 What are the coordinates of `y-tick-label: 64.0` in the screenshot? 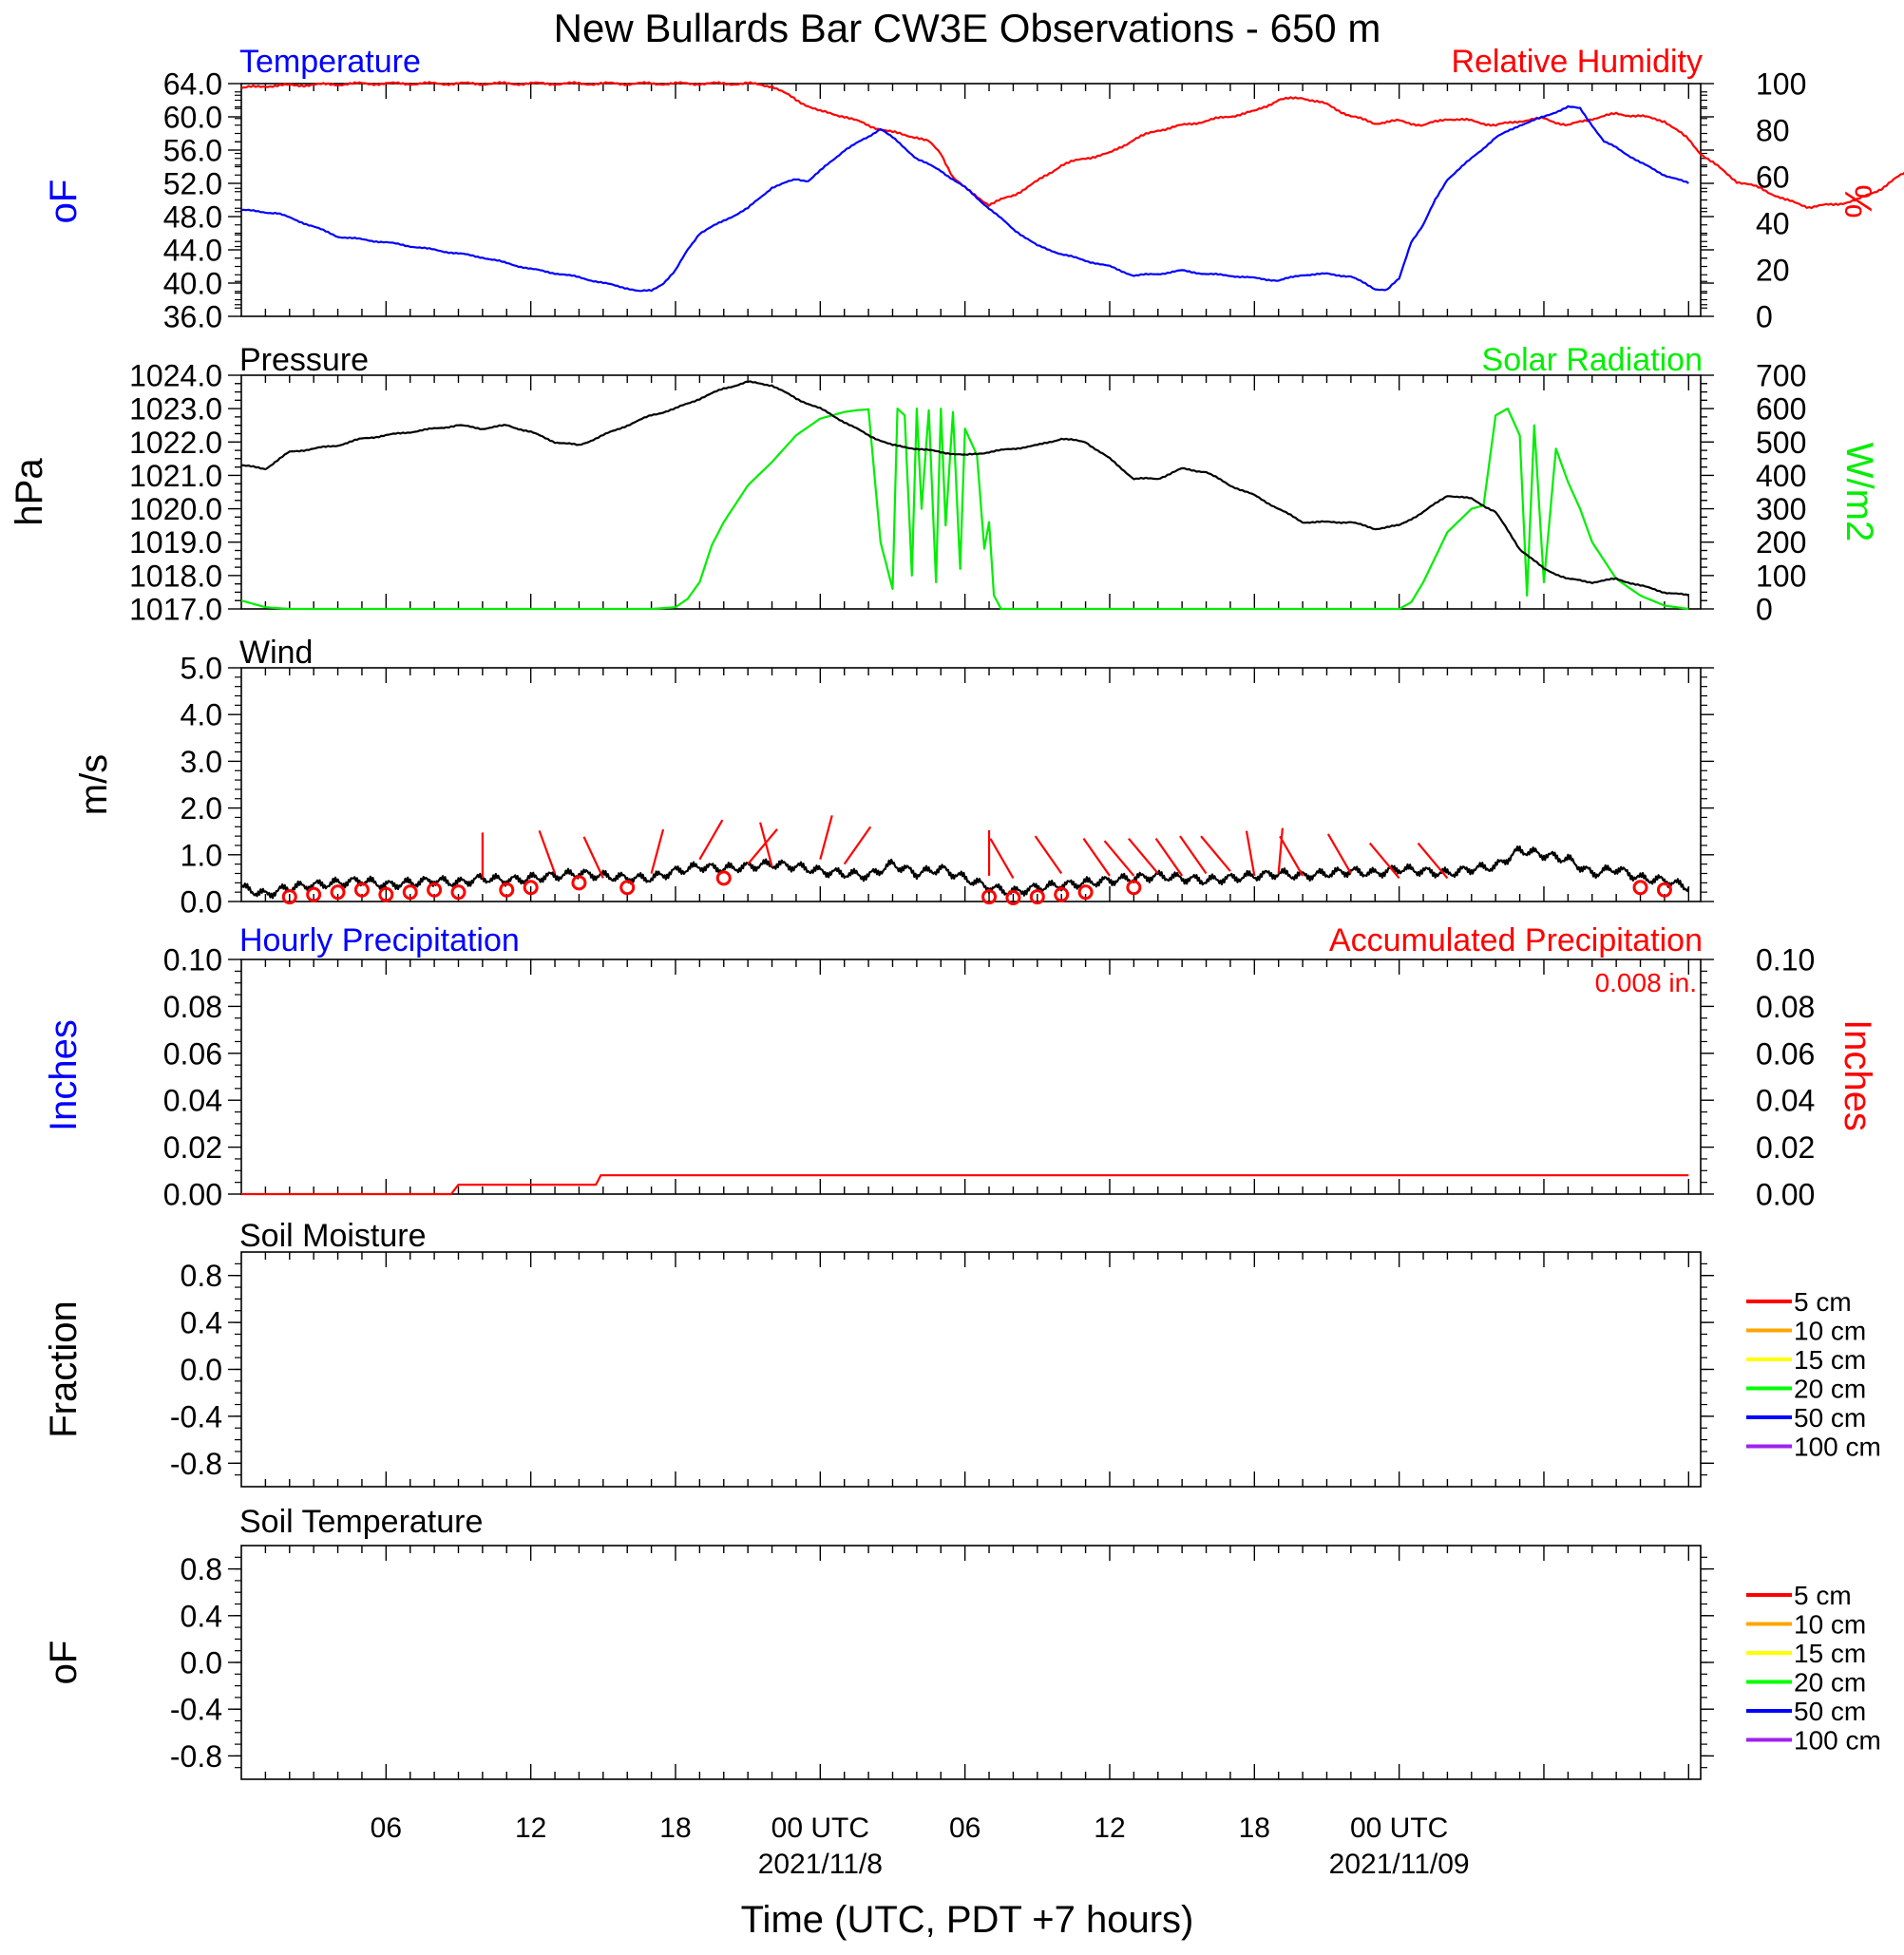 It's located at (193, 84).